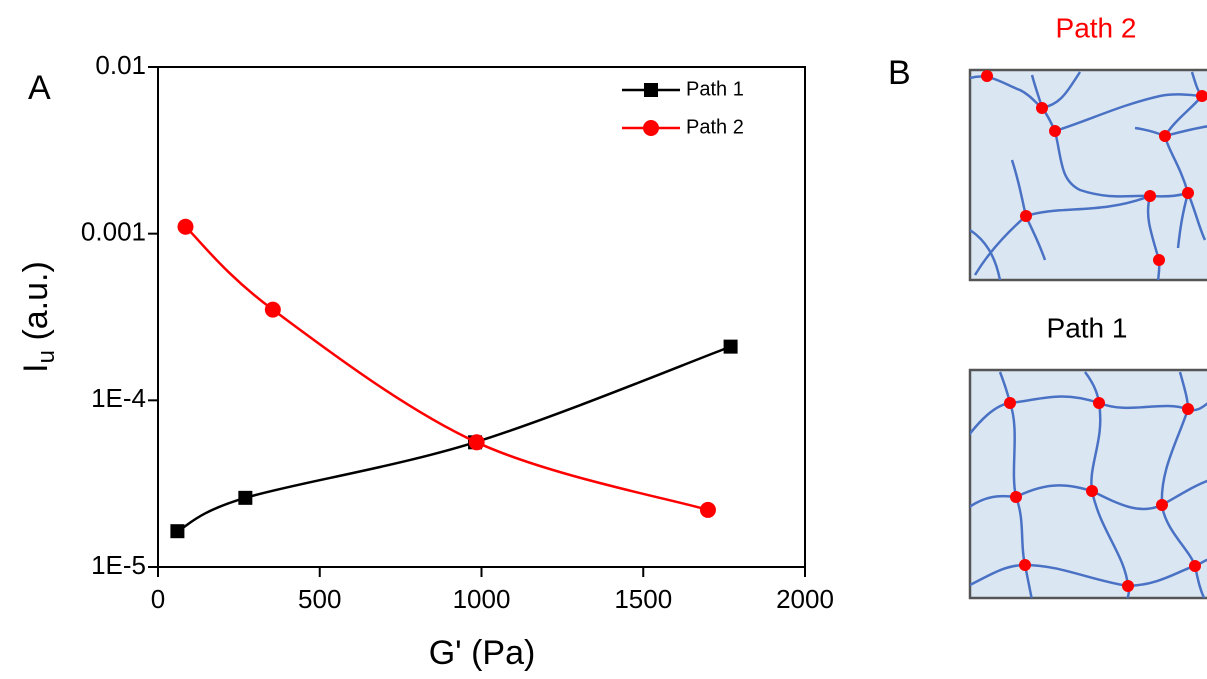 Image resolution: width=1207 pixels, height=679 pixels. What do you see at coordinates (1087, 327) in the screenshot?
I see `diagram-title: Path 1` at bounding box center [1087, 327].